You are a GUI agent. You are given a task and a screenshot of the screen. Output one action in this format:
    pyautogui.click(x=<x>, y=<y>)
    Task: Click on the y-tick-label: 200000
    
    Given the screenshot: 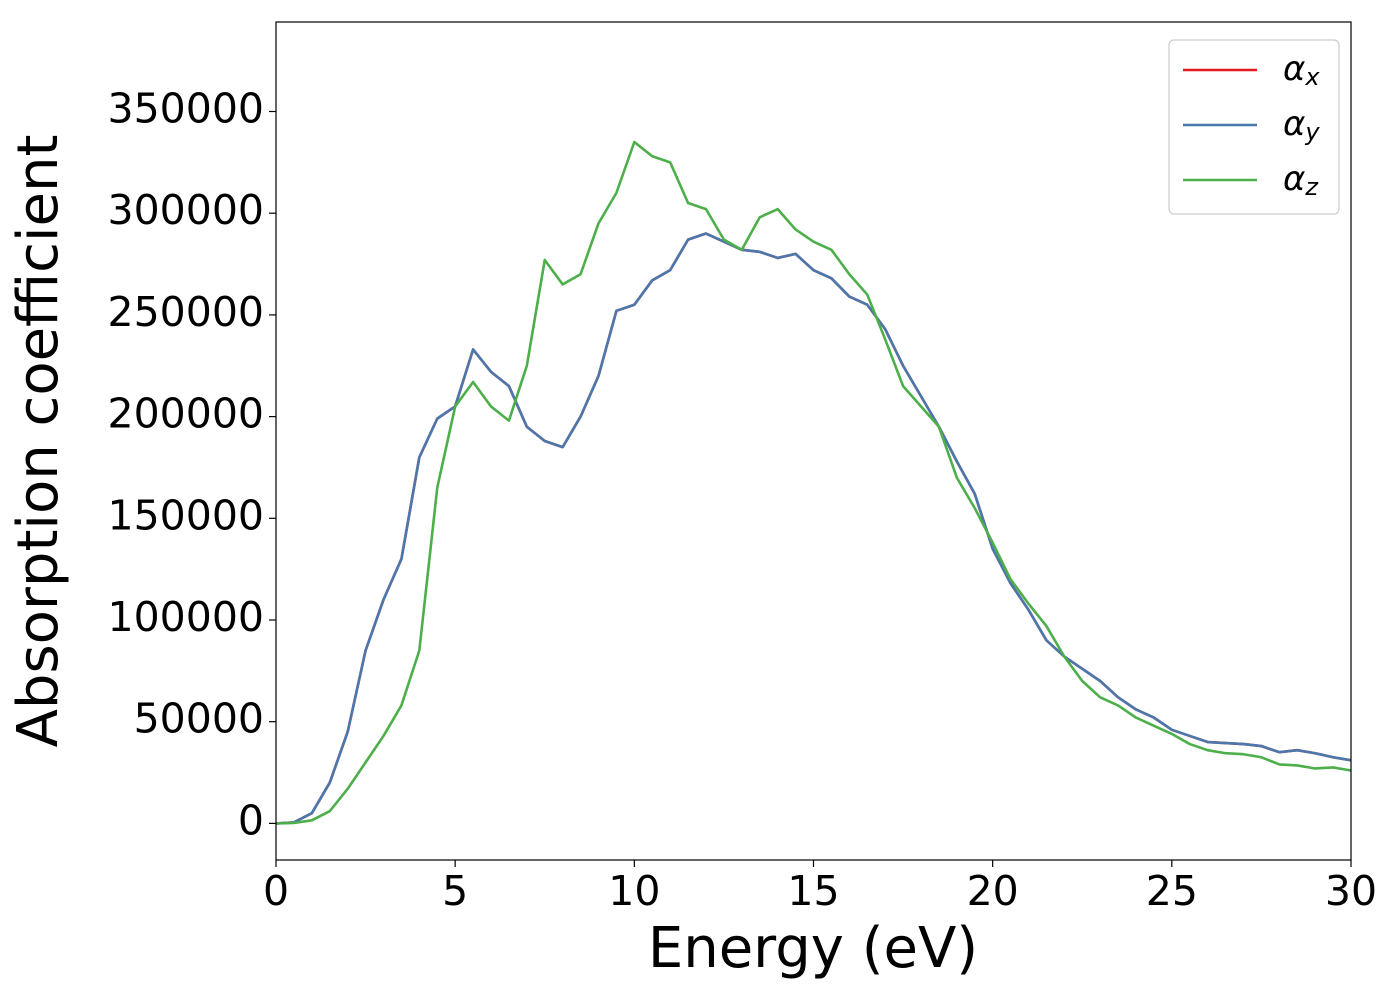 What is the action you would take?
    pyautogui.click(x=185, y=414)
    